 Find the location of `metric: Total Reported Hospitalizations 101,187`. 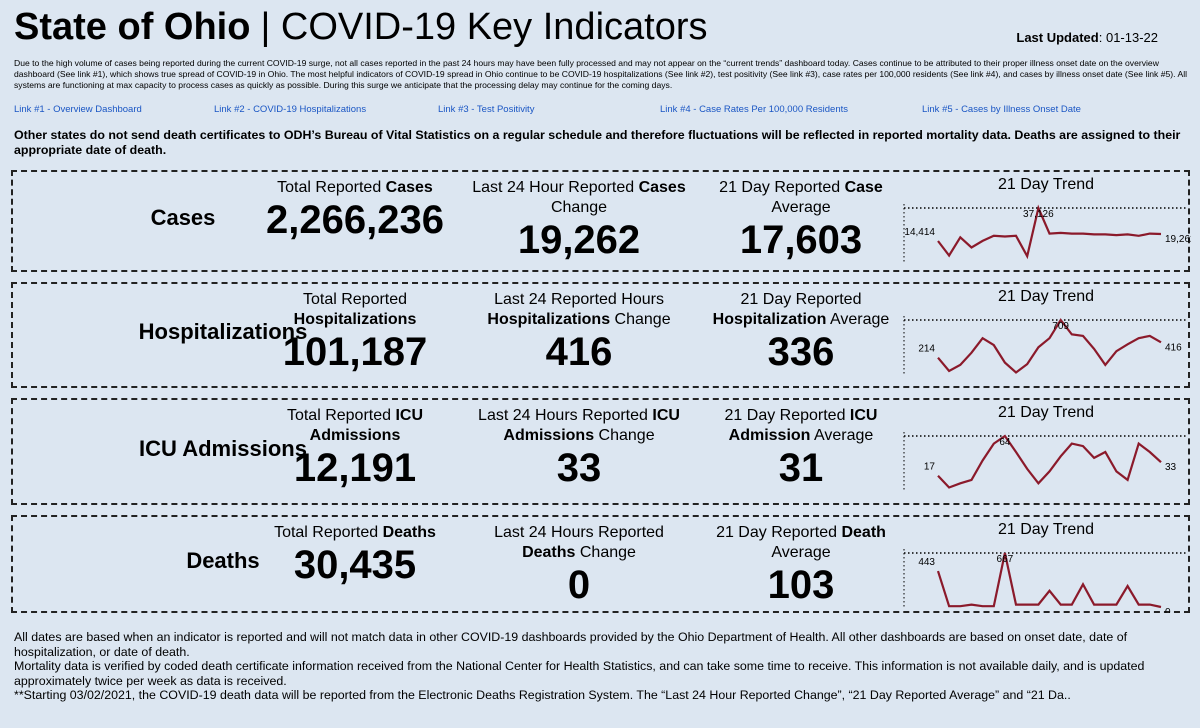

metric: Total Reported Hospitalizations 101,187 is located at coordinates (355, 332).